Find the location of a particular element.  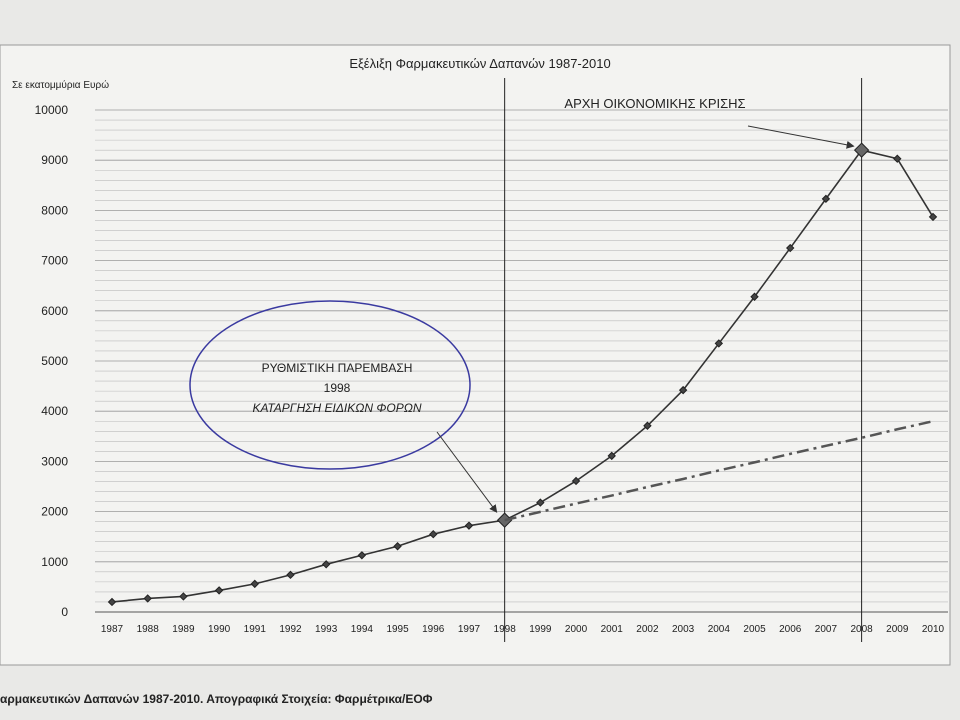

y-tick-label: 7000 is located at coordinates (54, 261).